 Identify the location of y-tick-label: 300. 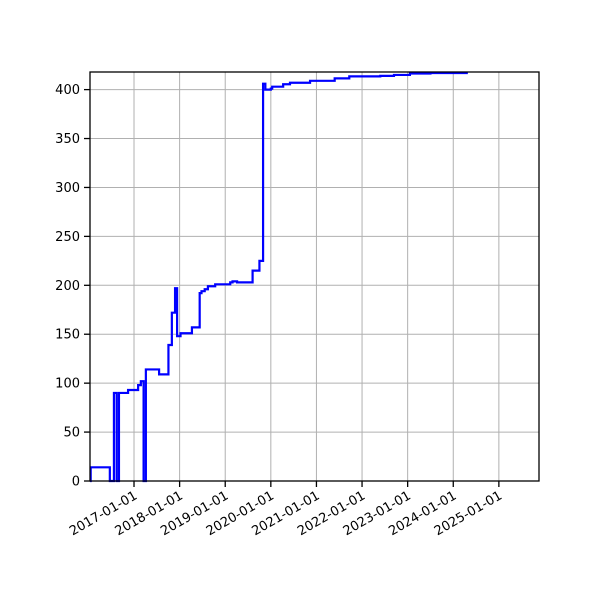
(67, 188).